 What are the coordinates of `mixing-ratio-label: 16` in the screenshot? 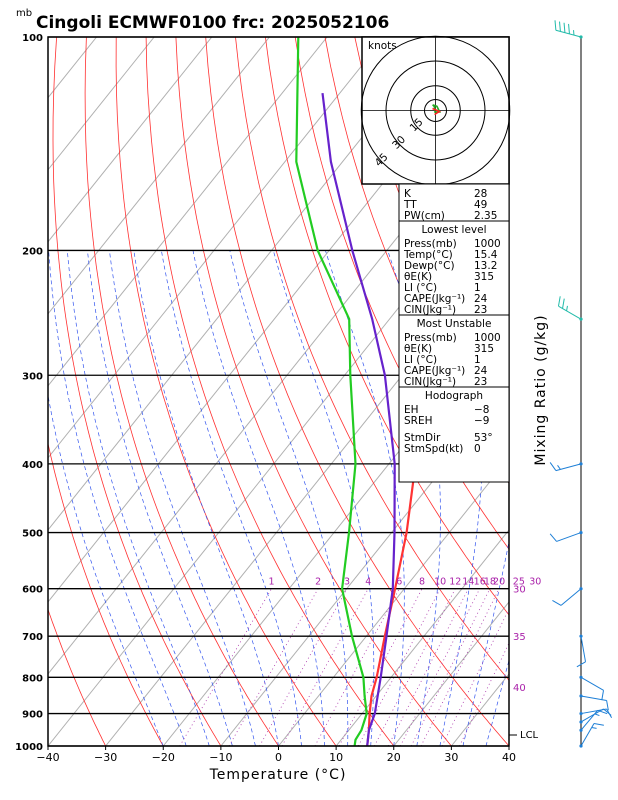 It's located at (480, 582).